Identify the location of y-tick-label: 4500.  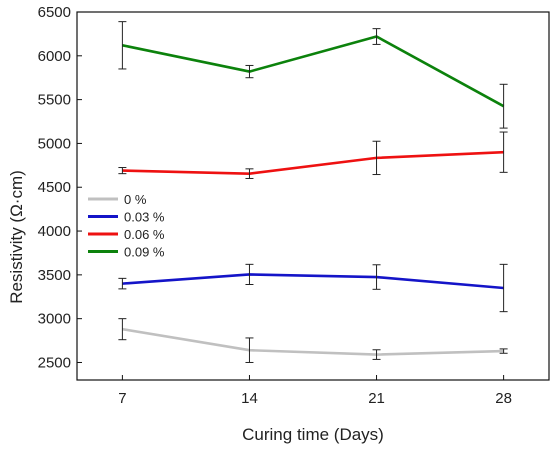
(54, 187).